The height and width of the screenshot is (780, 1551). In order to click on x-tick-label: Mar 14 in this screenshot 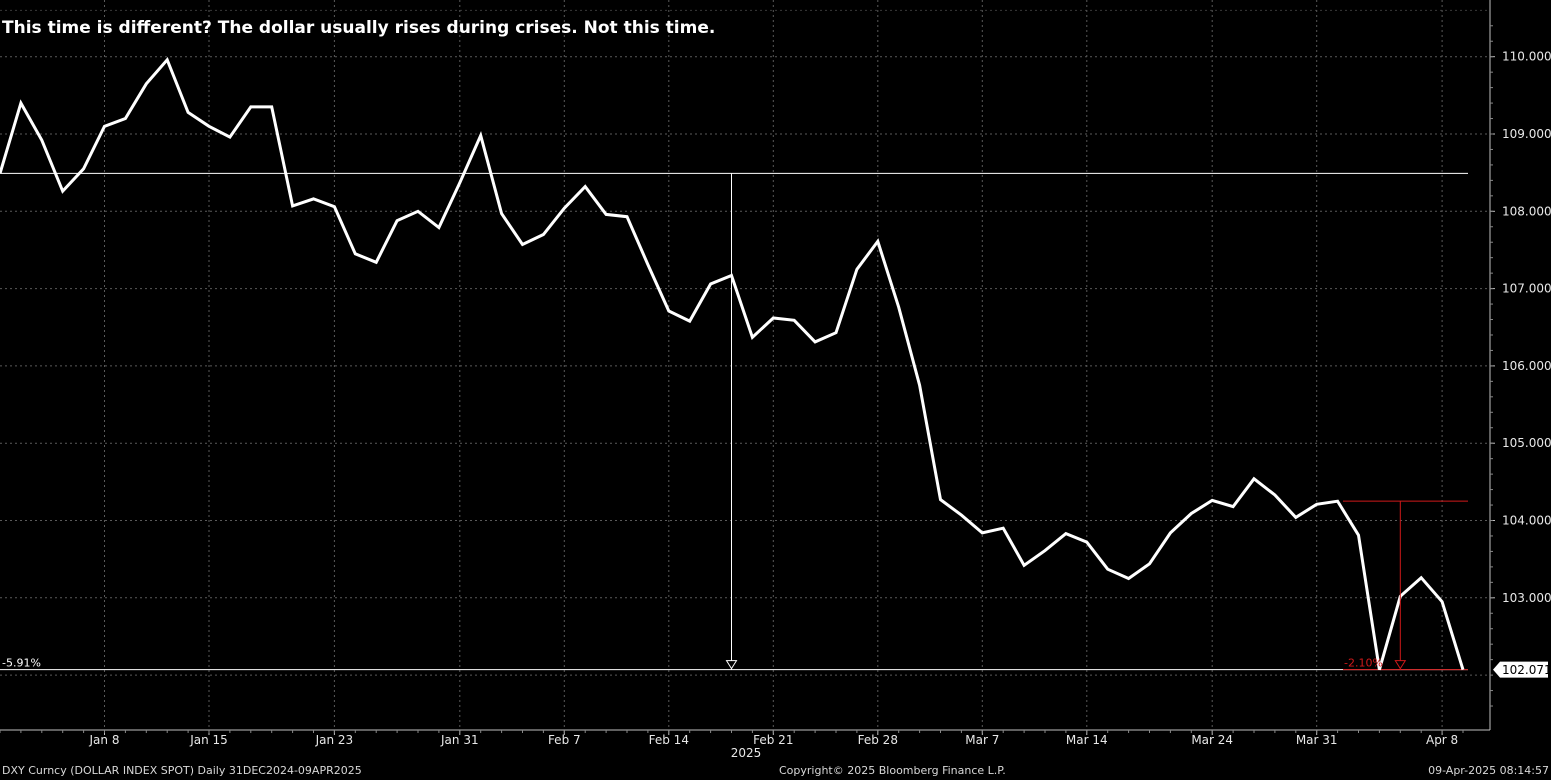, I will do `click(1087, 740)`.